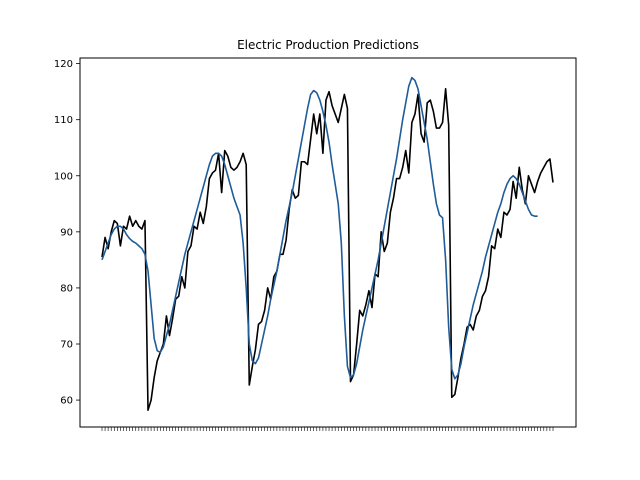 Image resolution: width=640 pixels, height=480 pixels. Describe the element at coordinates (63, 64) in the screenshot. I see `y-tick-label: 120` at that location.